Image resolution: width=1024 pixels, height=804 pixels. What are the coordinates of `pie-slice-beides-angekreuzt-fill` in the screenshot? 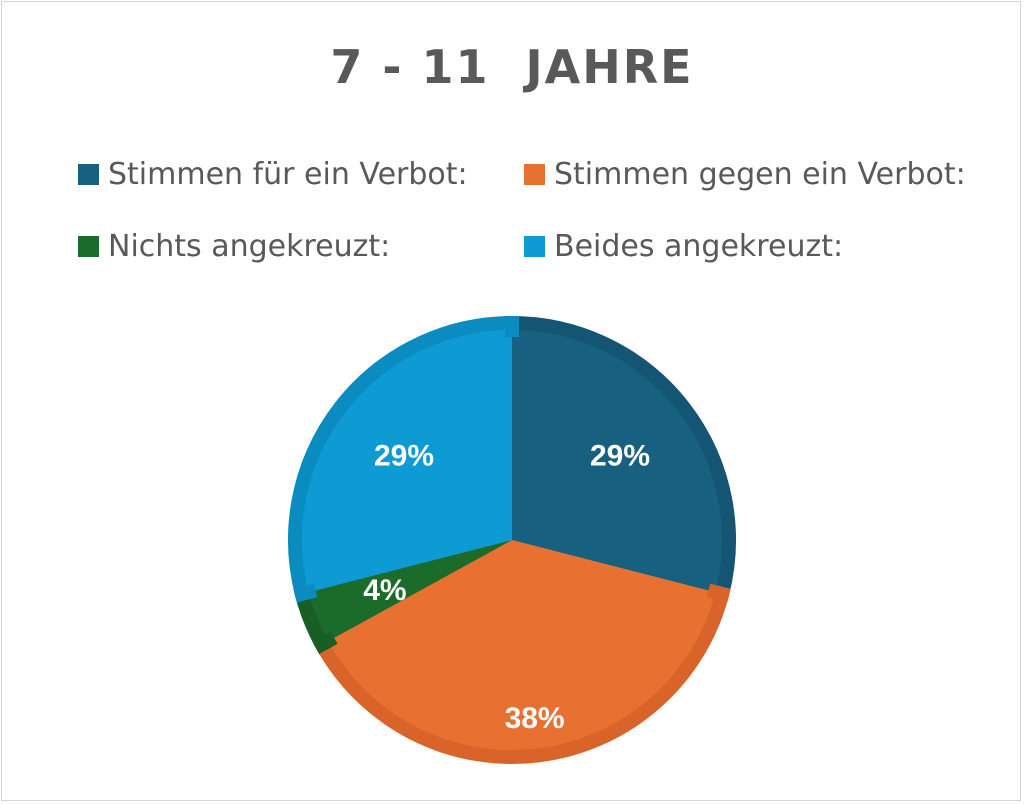 It's located at (410, 464).